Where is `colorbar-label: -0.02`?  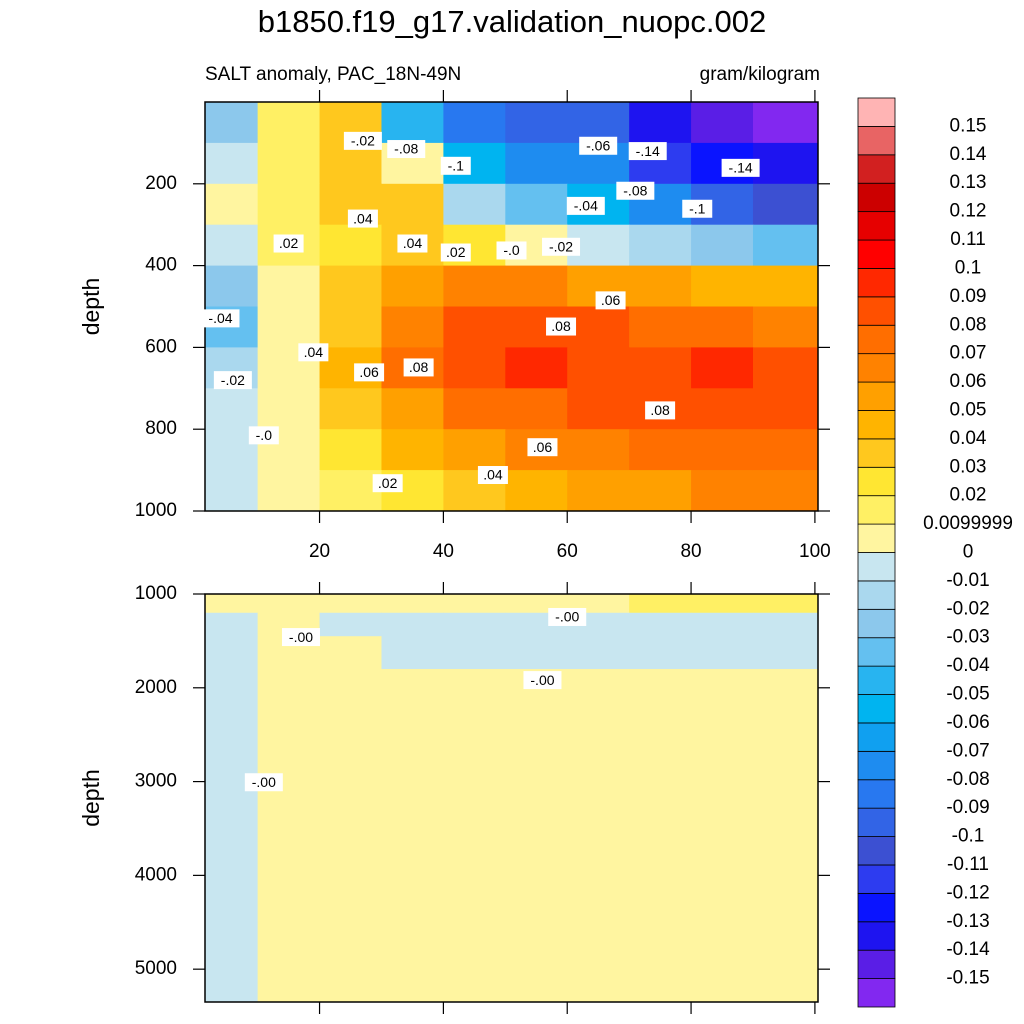 colorbar-label: -0.02 is located at coordinates (967, 608).